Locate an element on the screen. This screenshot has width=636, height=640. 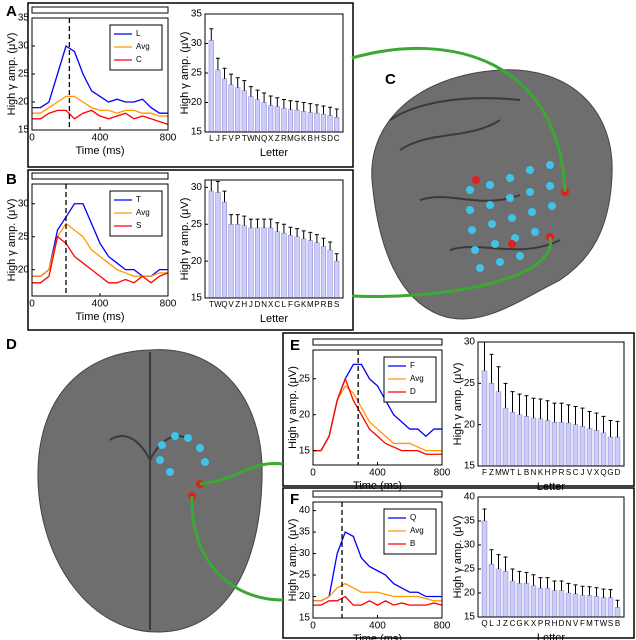
x-tick-label: J is located at coordinates (583, 472).